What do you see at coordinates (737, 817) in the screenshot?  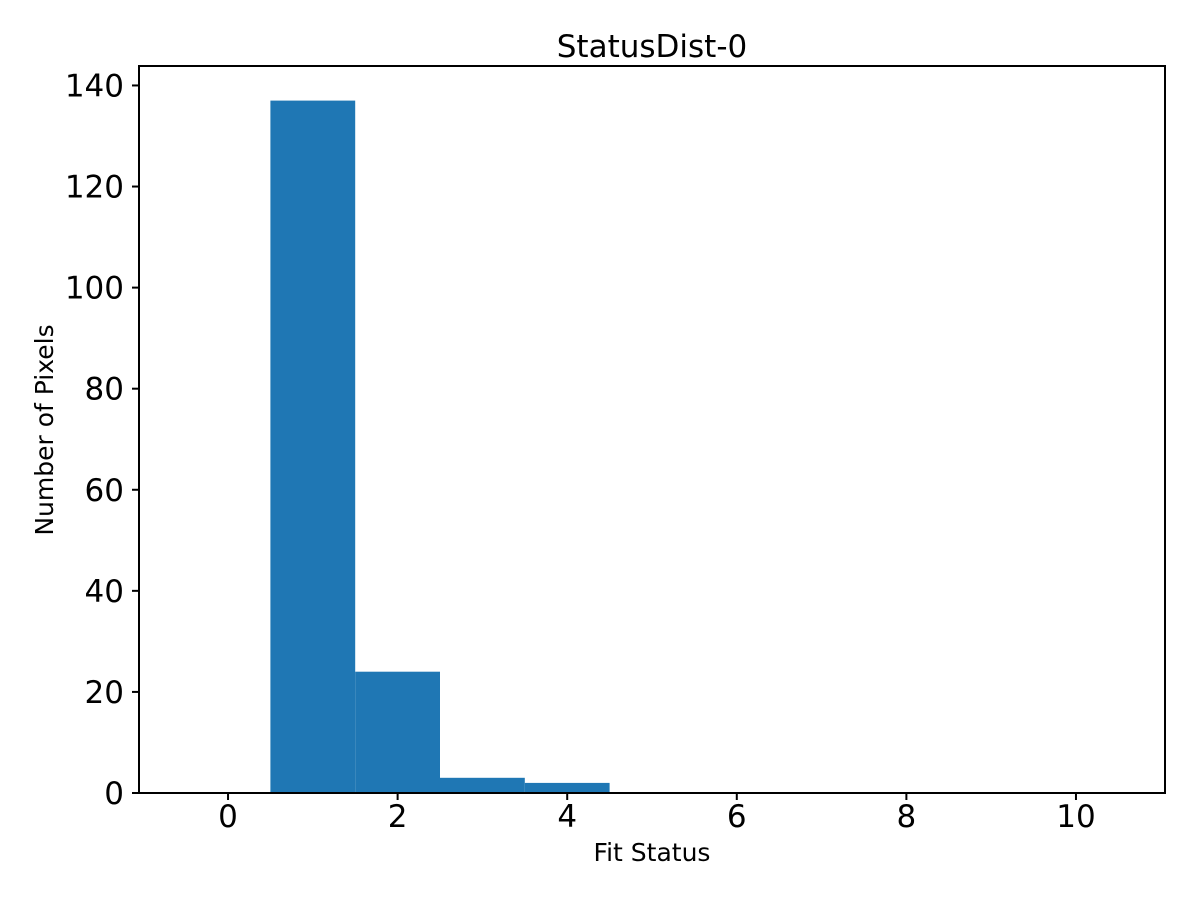 I see `x-tick-label: 6` at bounding box center [737, 817].